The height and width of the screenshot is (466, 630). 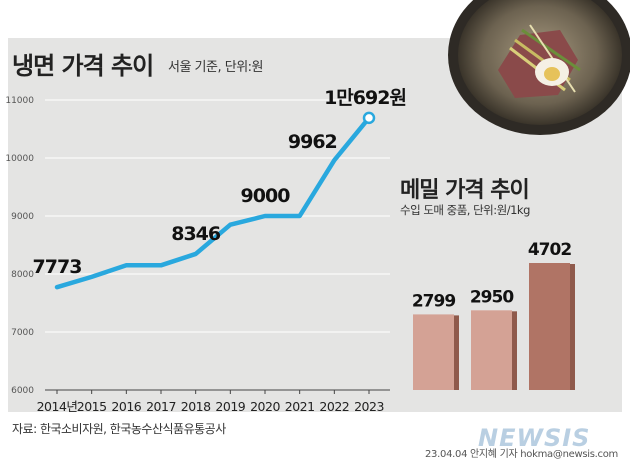 I want to click on y-tick-label: 6000, so click(x=22, y=391).